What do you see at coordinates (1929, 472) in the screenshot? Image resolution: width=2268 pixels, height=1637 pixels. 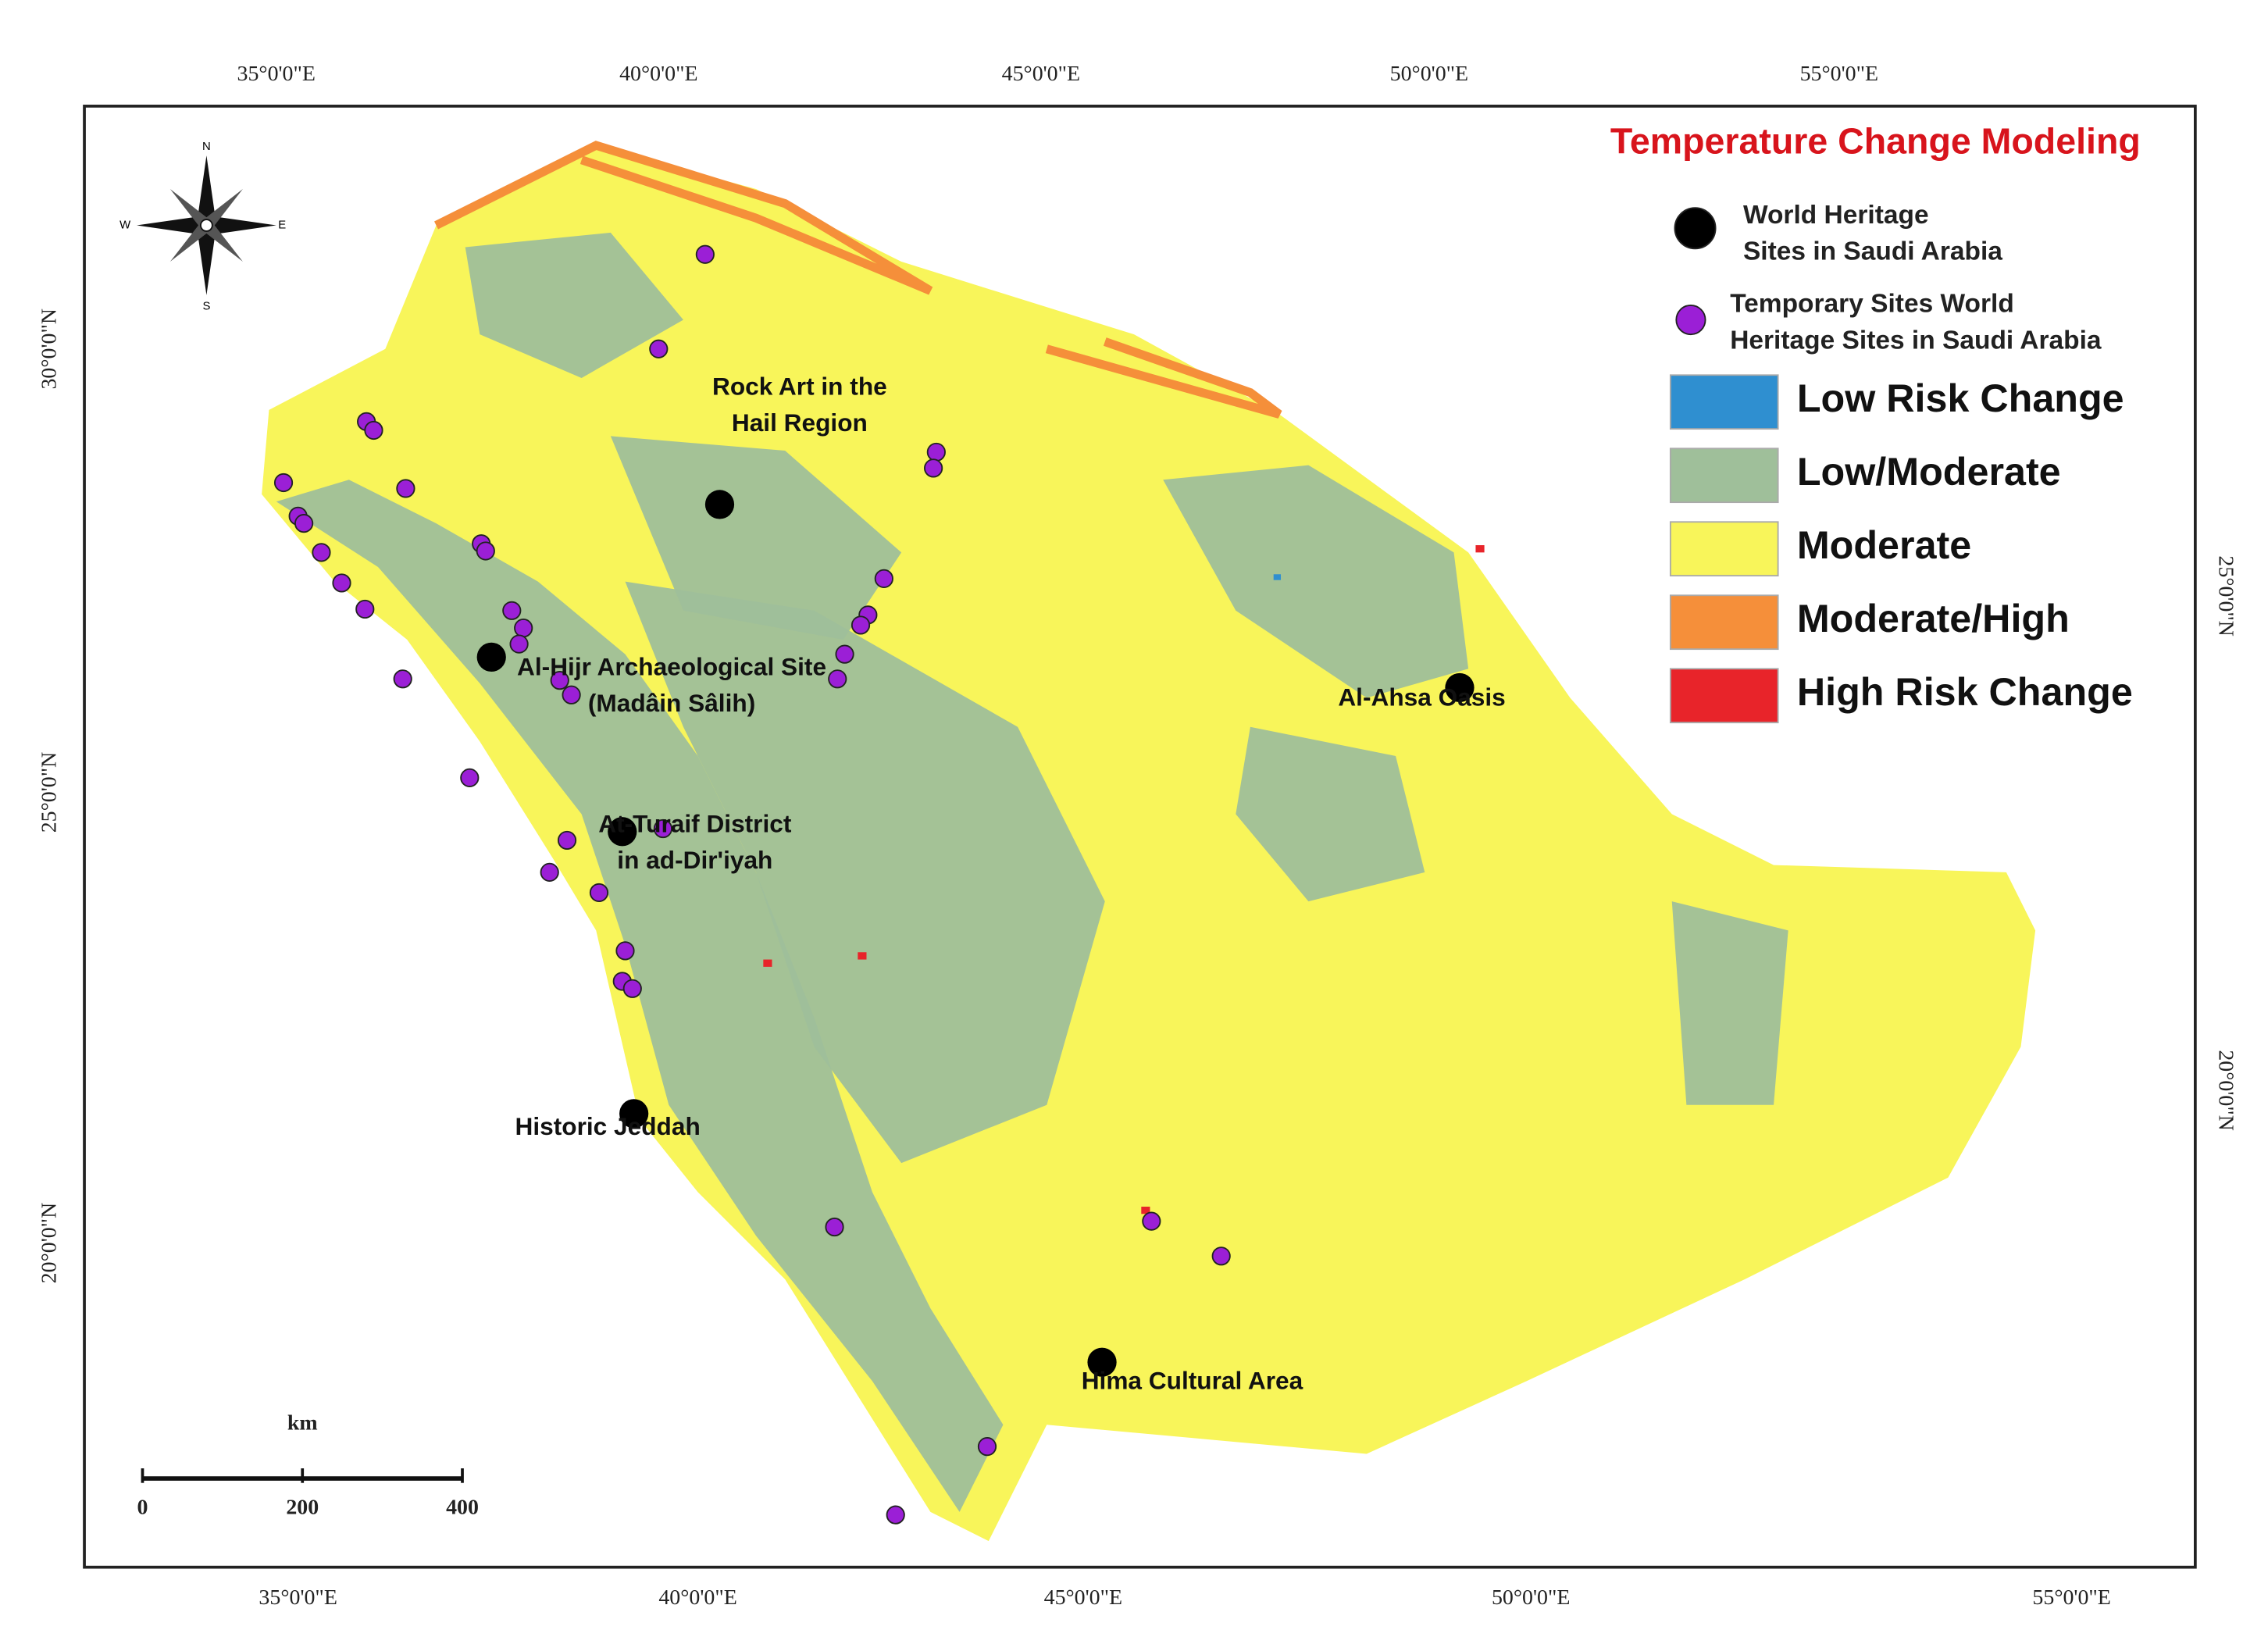 I see `legend-label: Low/Moderate` at bounding box center [1929, 472].